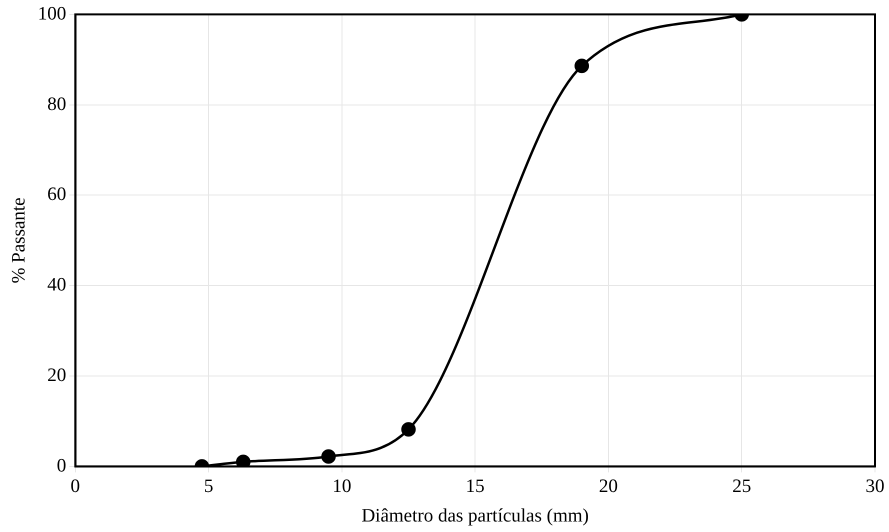  I want to click on x-tick-label: 20, so click(608, 486).